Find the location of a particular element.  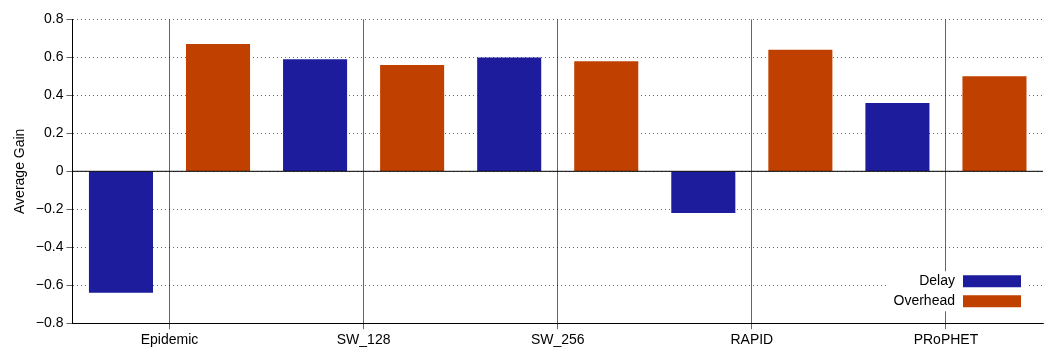

y-tick-label: −0.6 is located at coordinates (49, 284).